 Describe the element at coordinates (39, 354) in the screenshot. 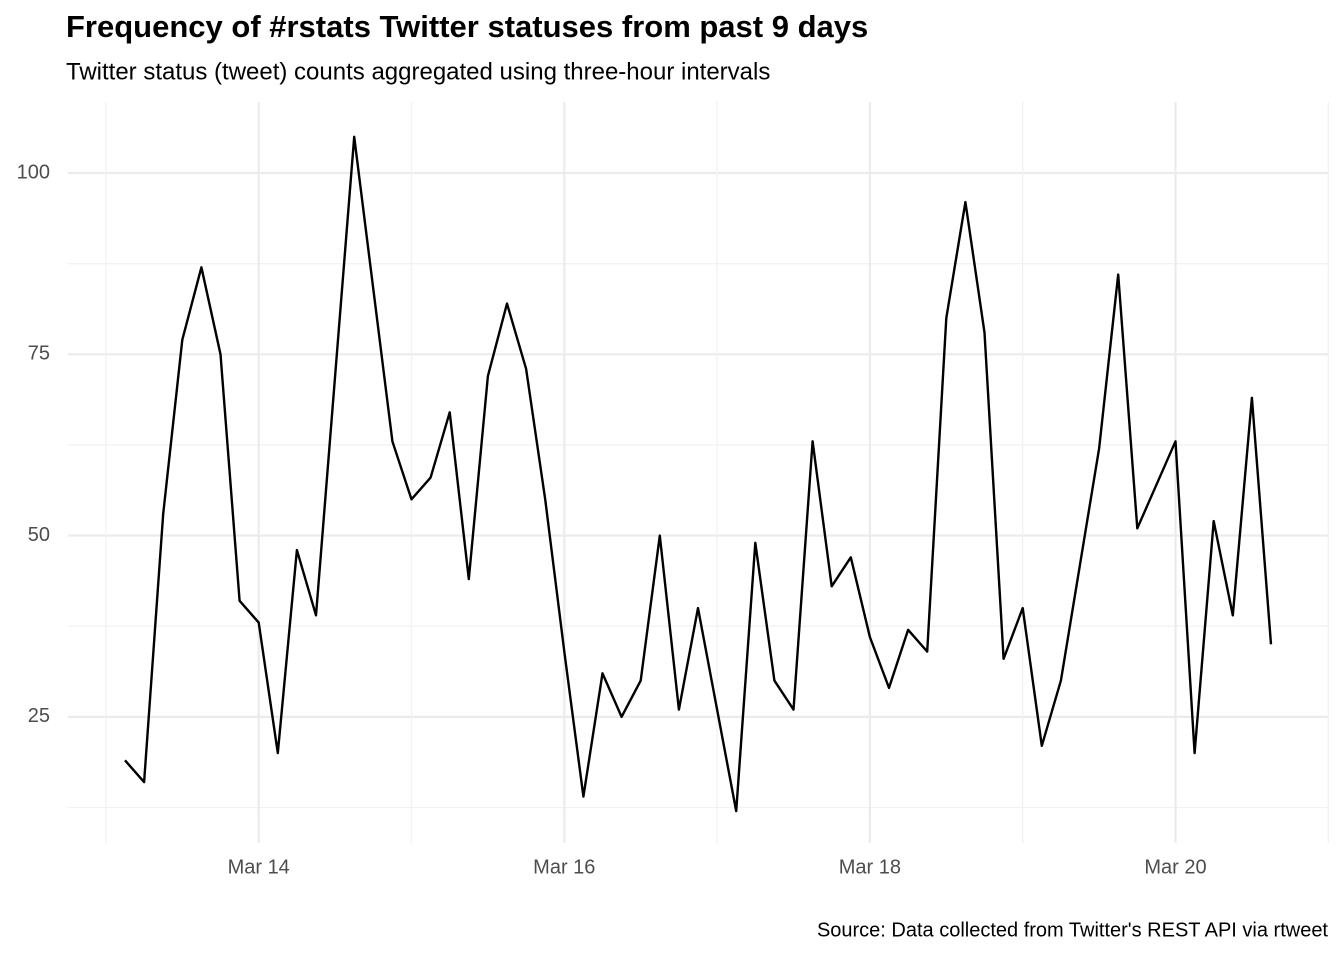

I see `y-tick-label: 75` at that location.